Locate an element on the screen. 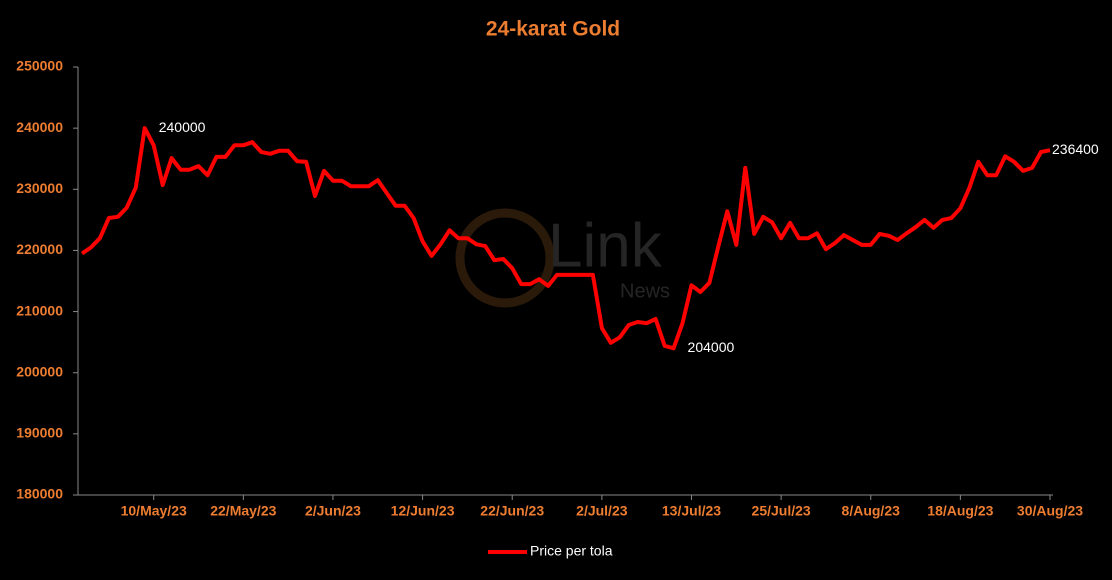 The height and width of the screenshot is (580, 1112). y-tick-label: 250000 is located at coordinates (39, 66).